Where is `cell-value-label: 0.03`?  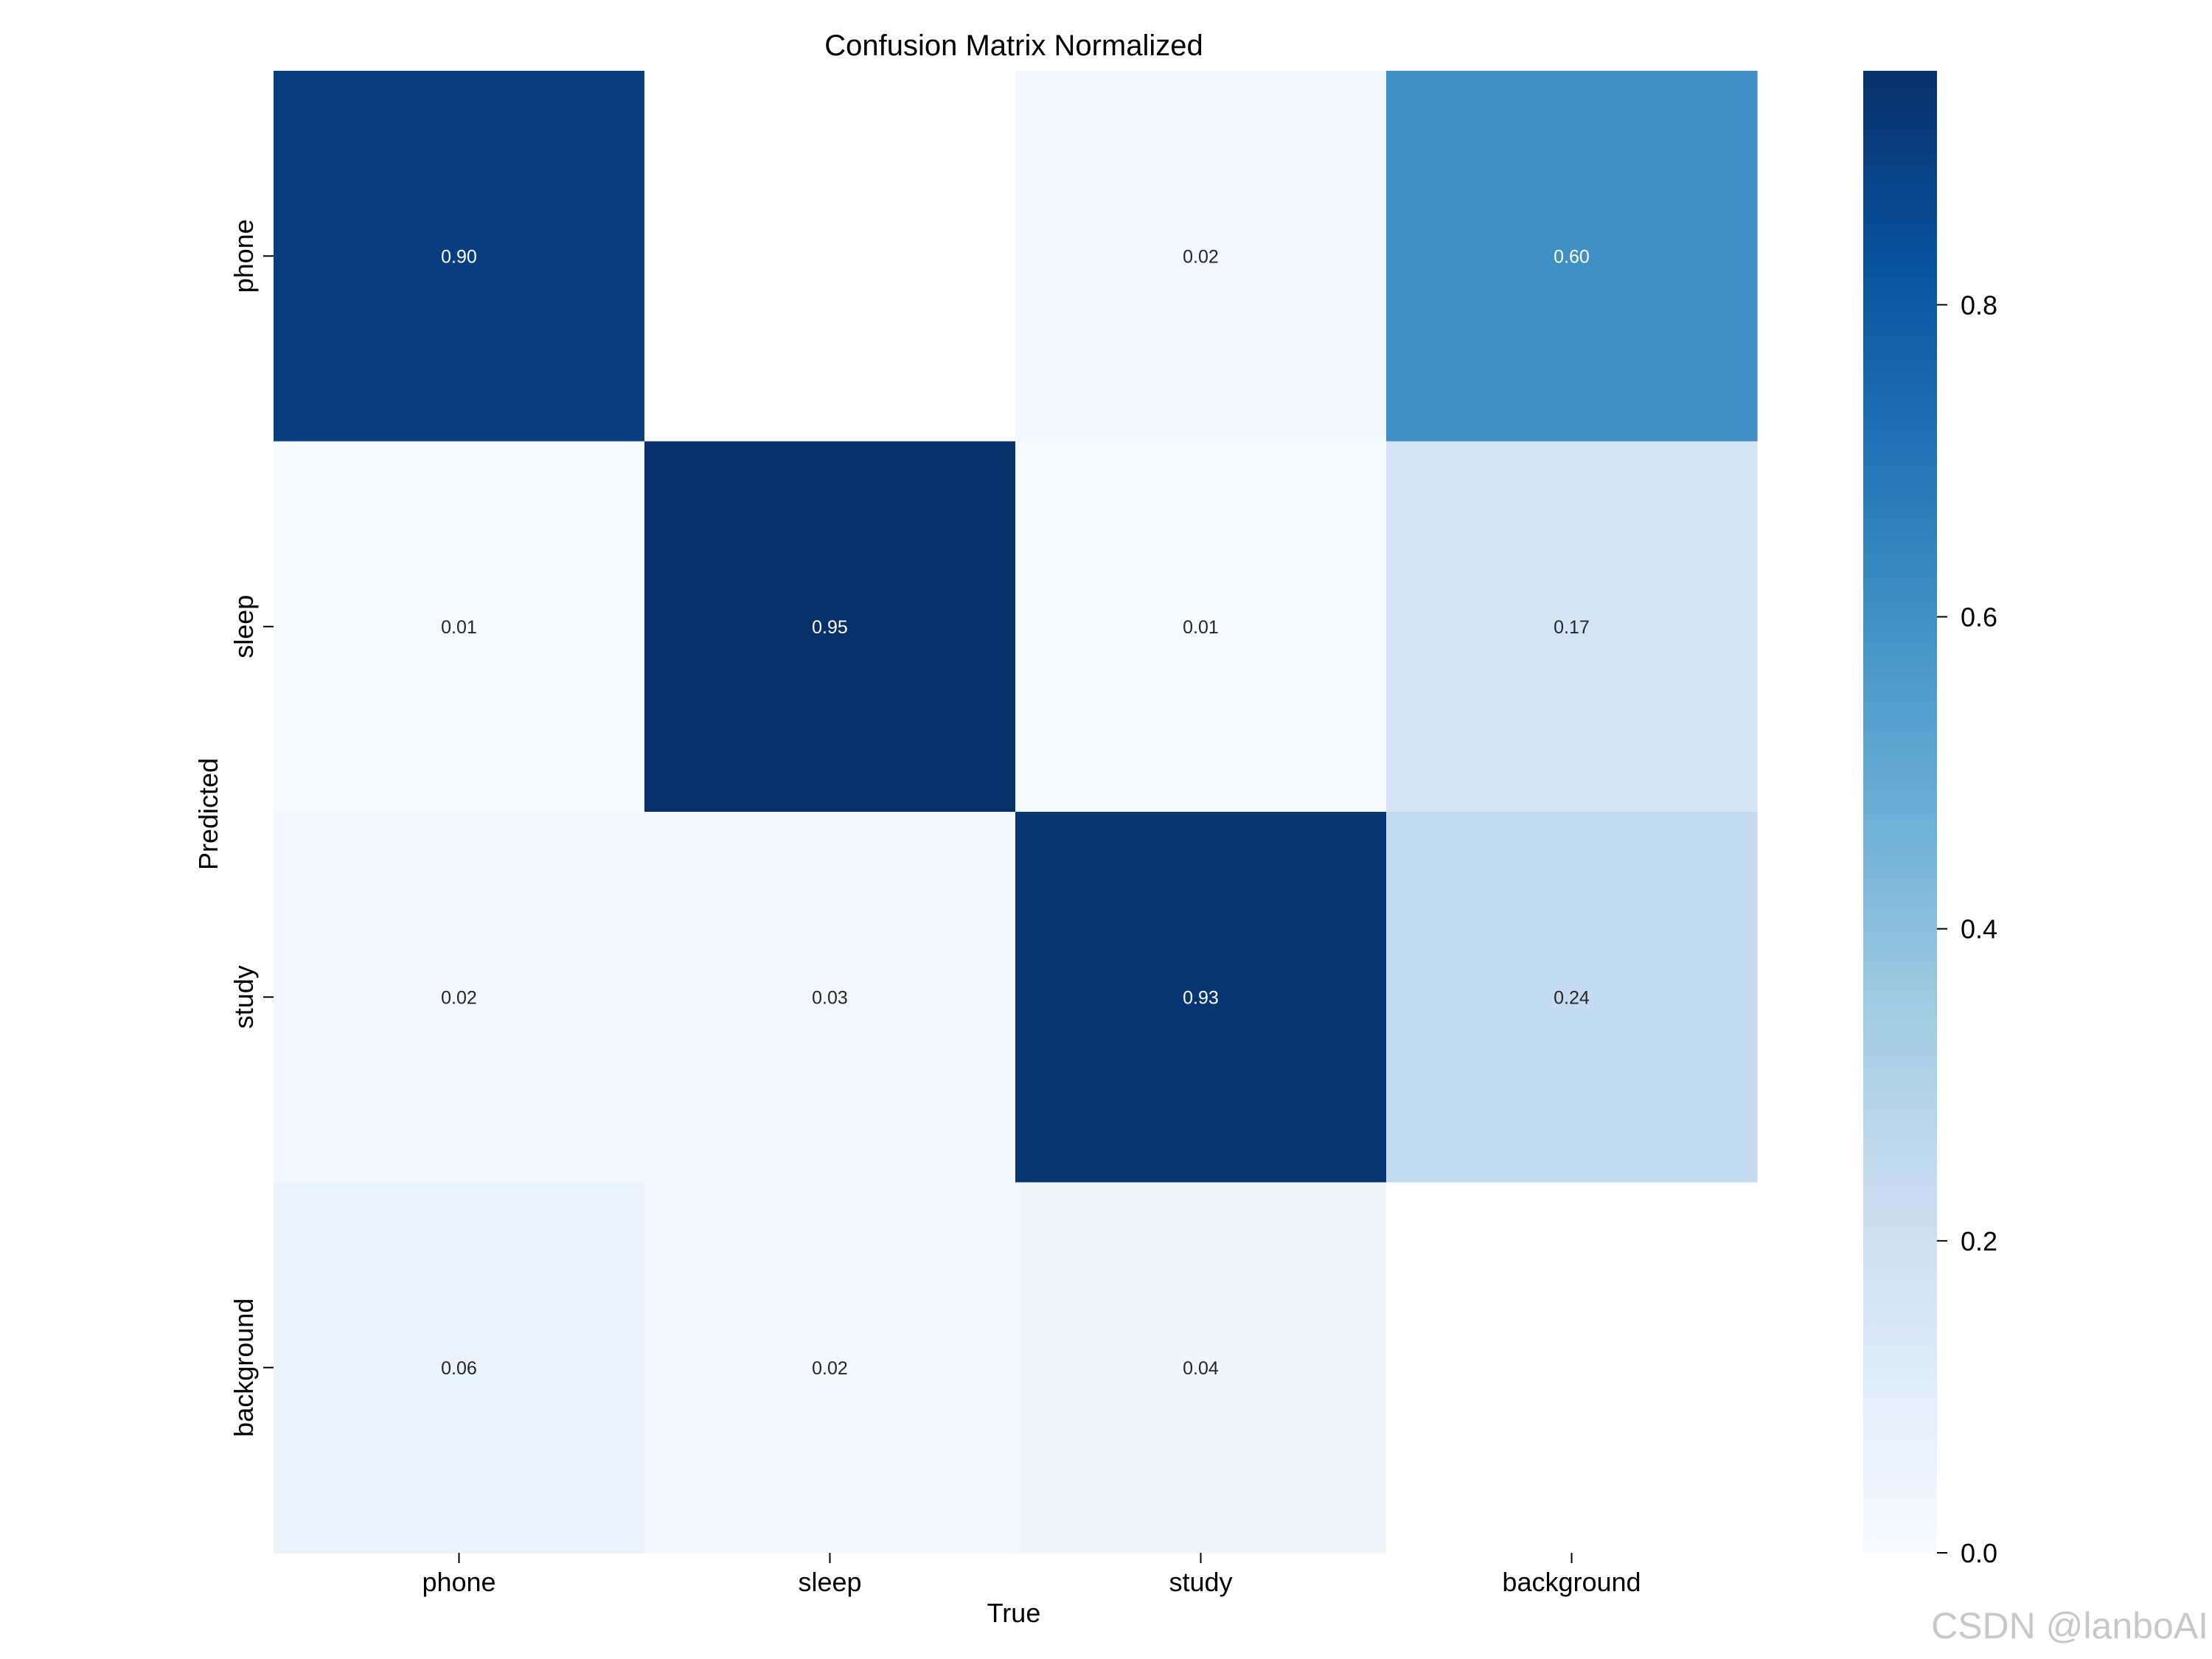 cell-value-label: 0.03 is located at coordinates (830, 997).